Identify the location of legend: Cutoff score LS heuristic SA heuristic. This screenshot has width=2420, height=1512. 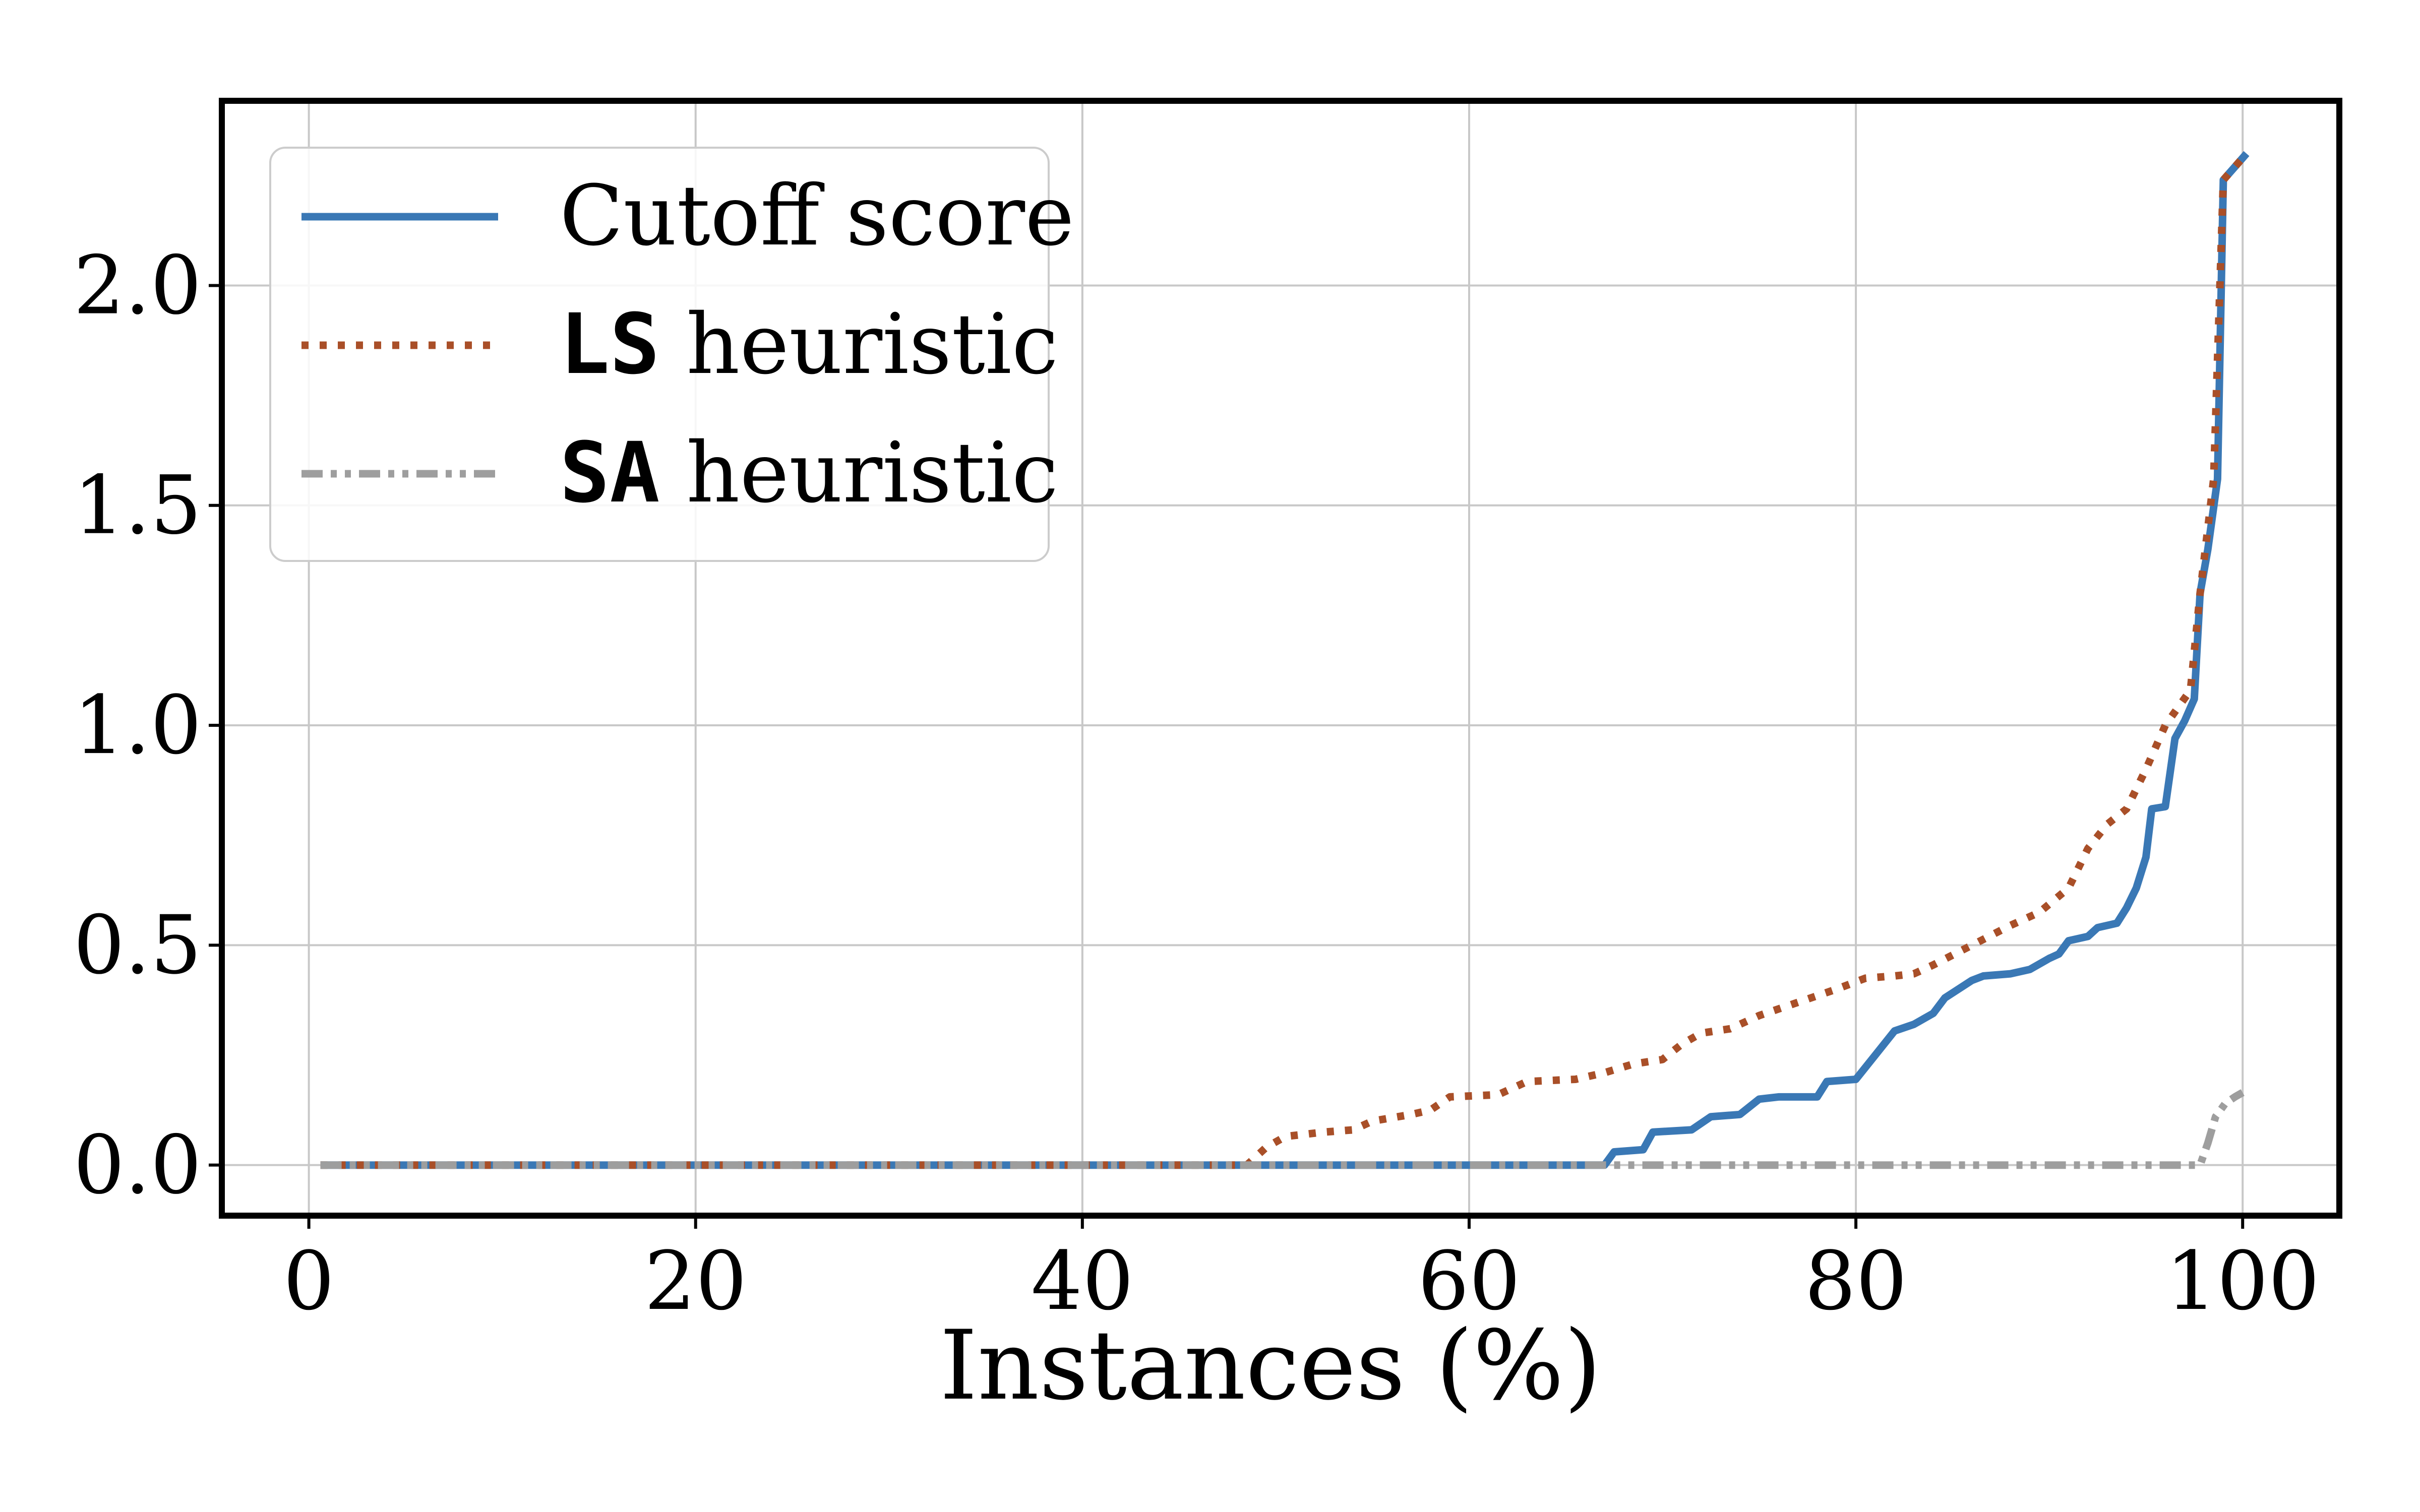
(671, 354).